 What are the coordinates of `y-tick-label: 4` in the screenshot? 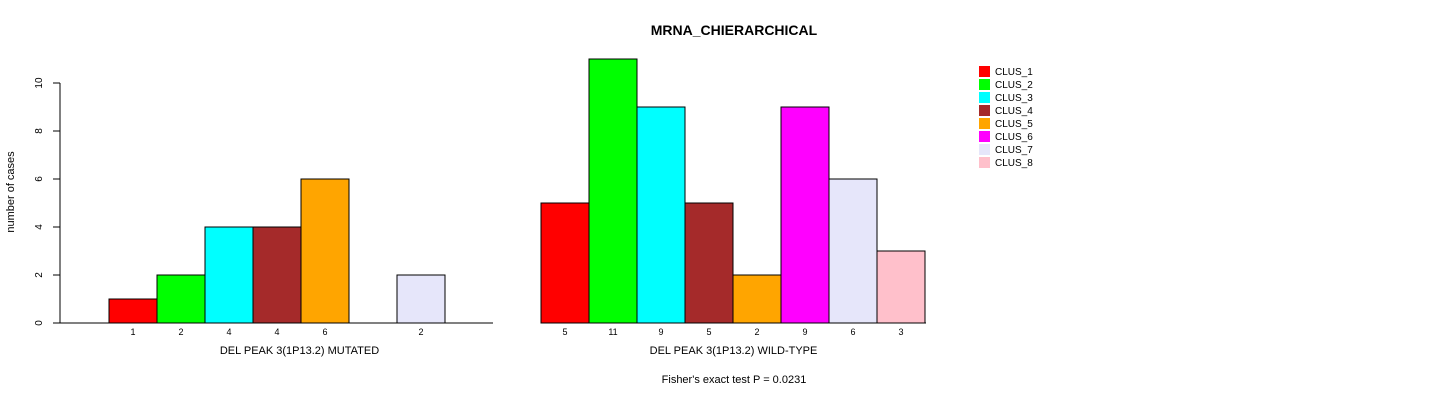 It's located at (39, 227).